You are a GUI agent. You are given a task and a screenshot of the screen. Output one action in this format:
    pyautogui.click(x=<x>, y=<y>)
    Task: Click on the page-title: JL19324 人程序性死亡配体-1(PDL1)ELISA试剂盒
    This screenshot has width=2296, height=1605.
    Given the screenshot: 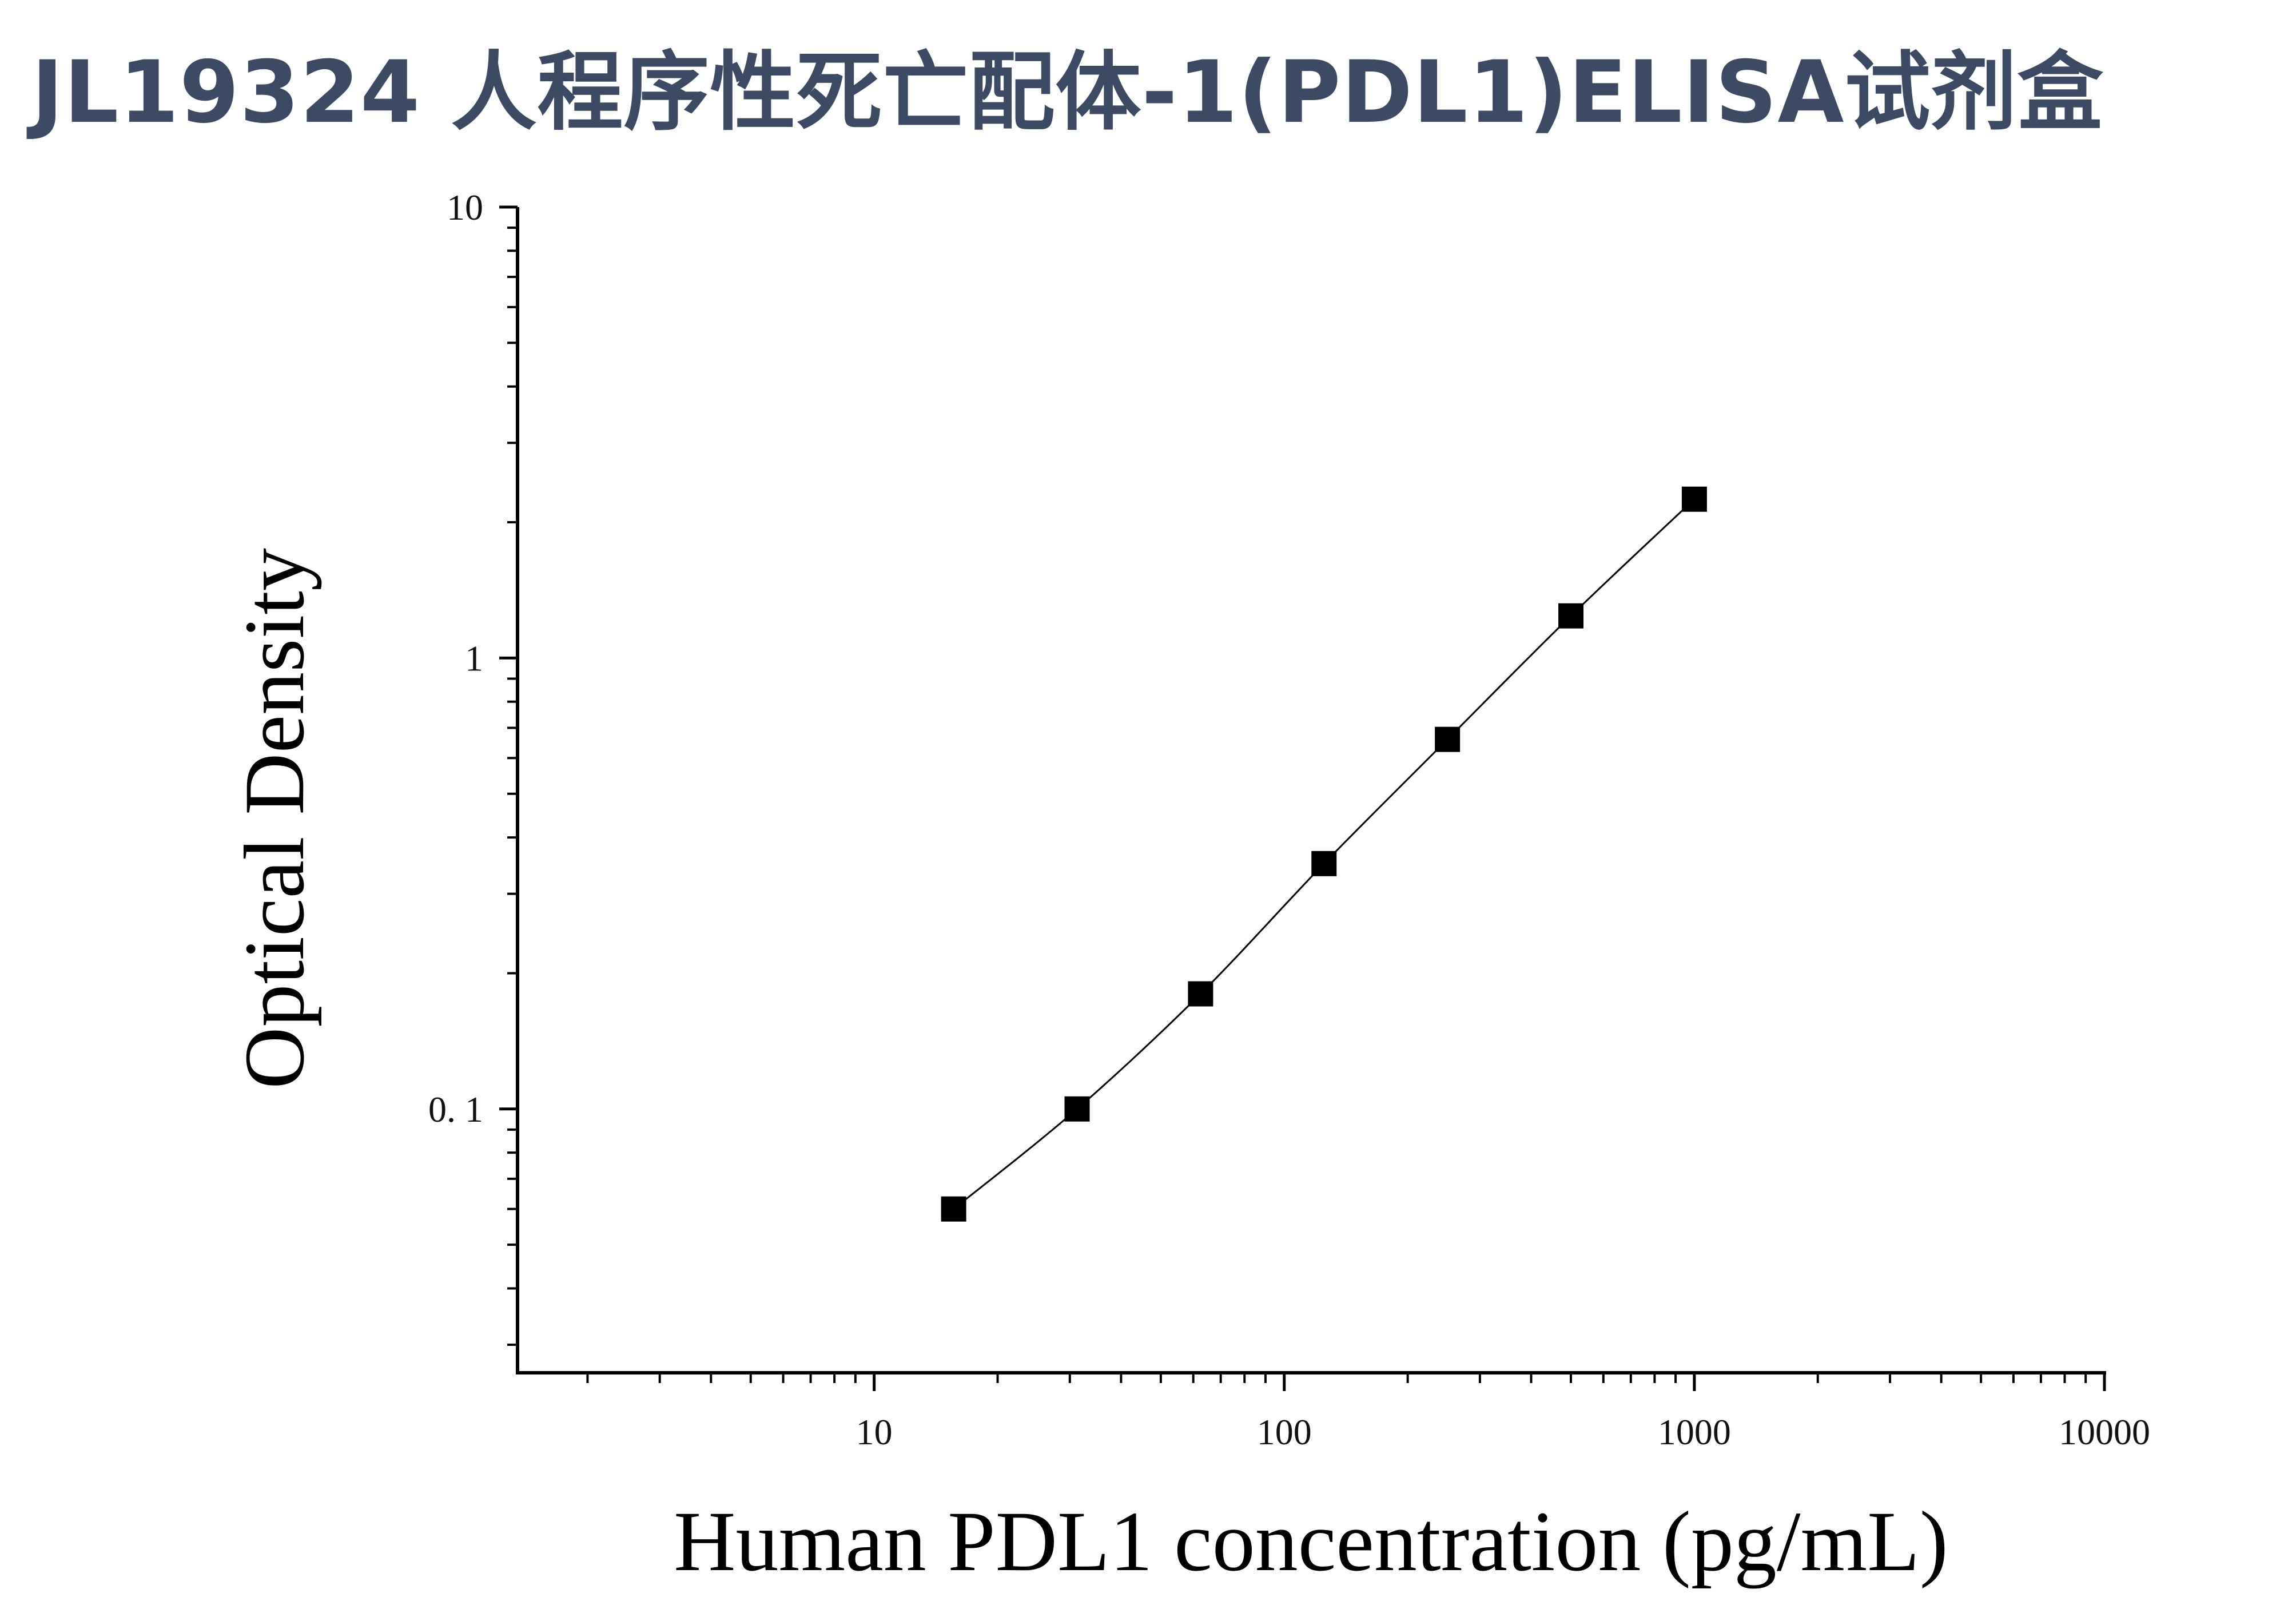 What is the action you would take?
    pyautogui.click(x=1067, y=92)
    